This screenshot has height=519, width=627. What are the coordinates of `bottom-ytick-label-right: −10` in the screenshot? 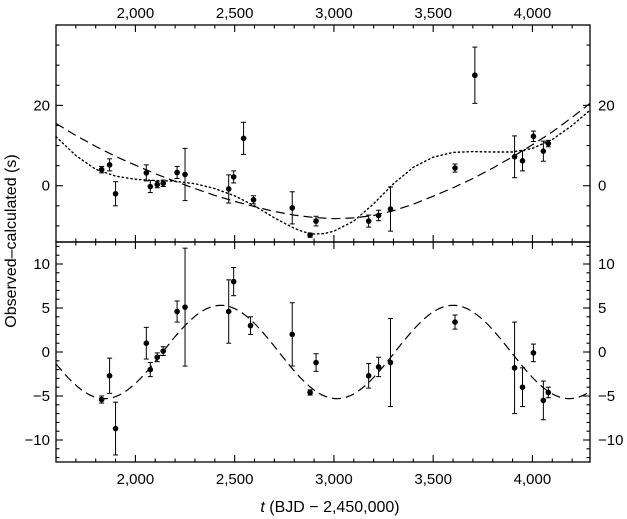 It's located at (610, 440).